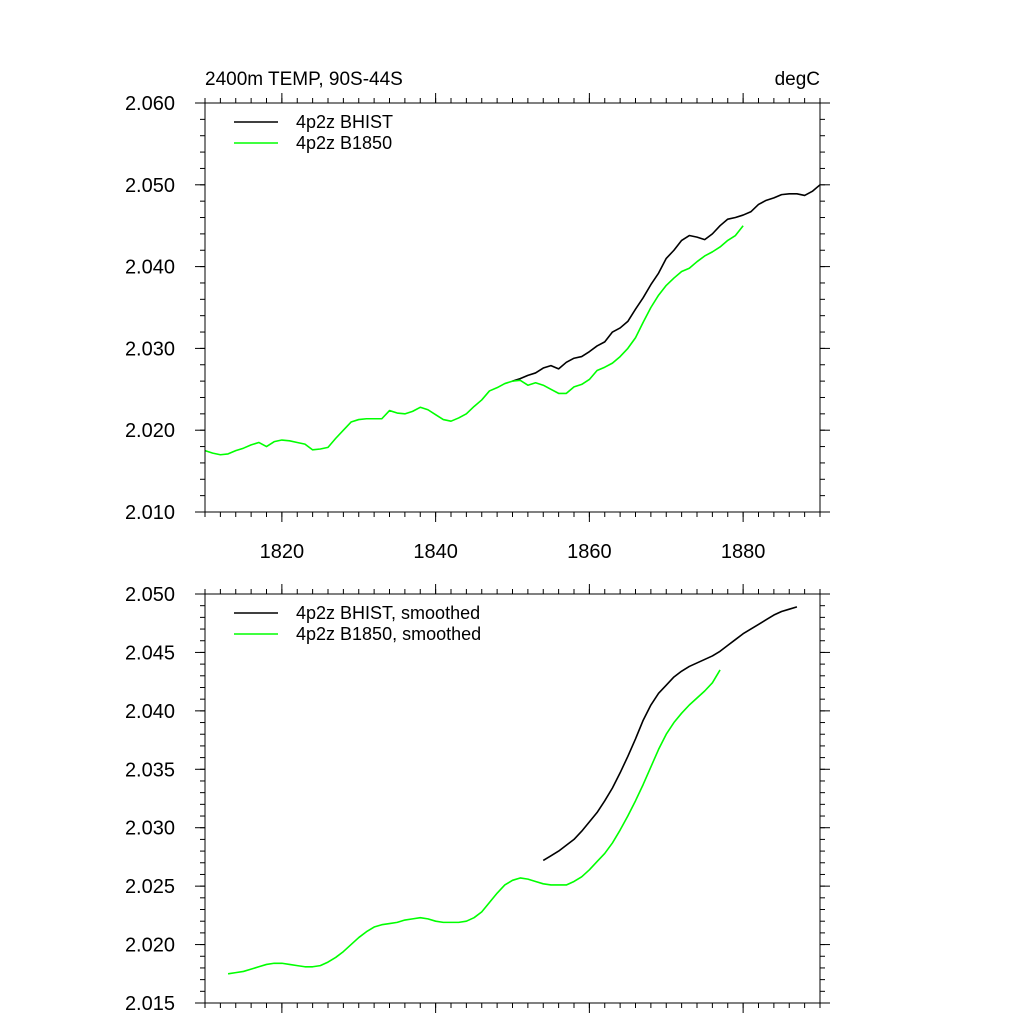 This screenshot has height=1024, width=1024. I want to click on chart0-y-tick-label: 2.040, so click(150, 268).